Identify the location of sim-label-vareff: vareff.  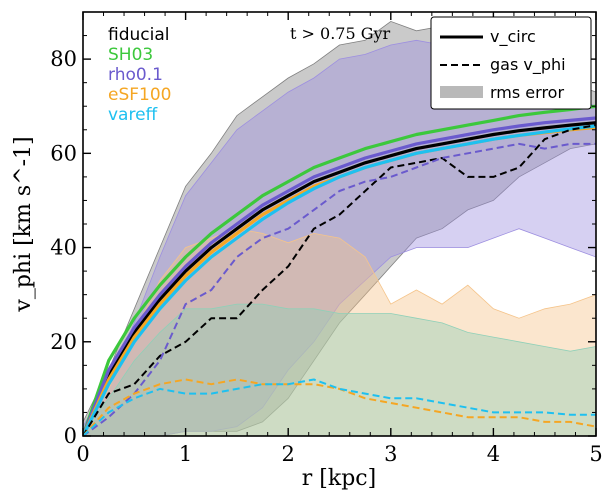
(133, 115).